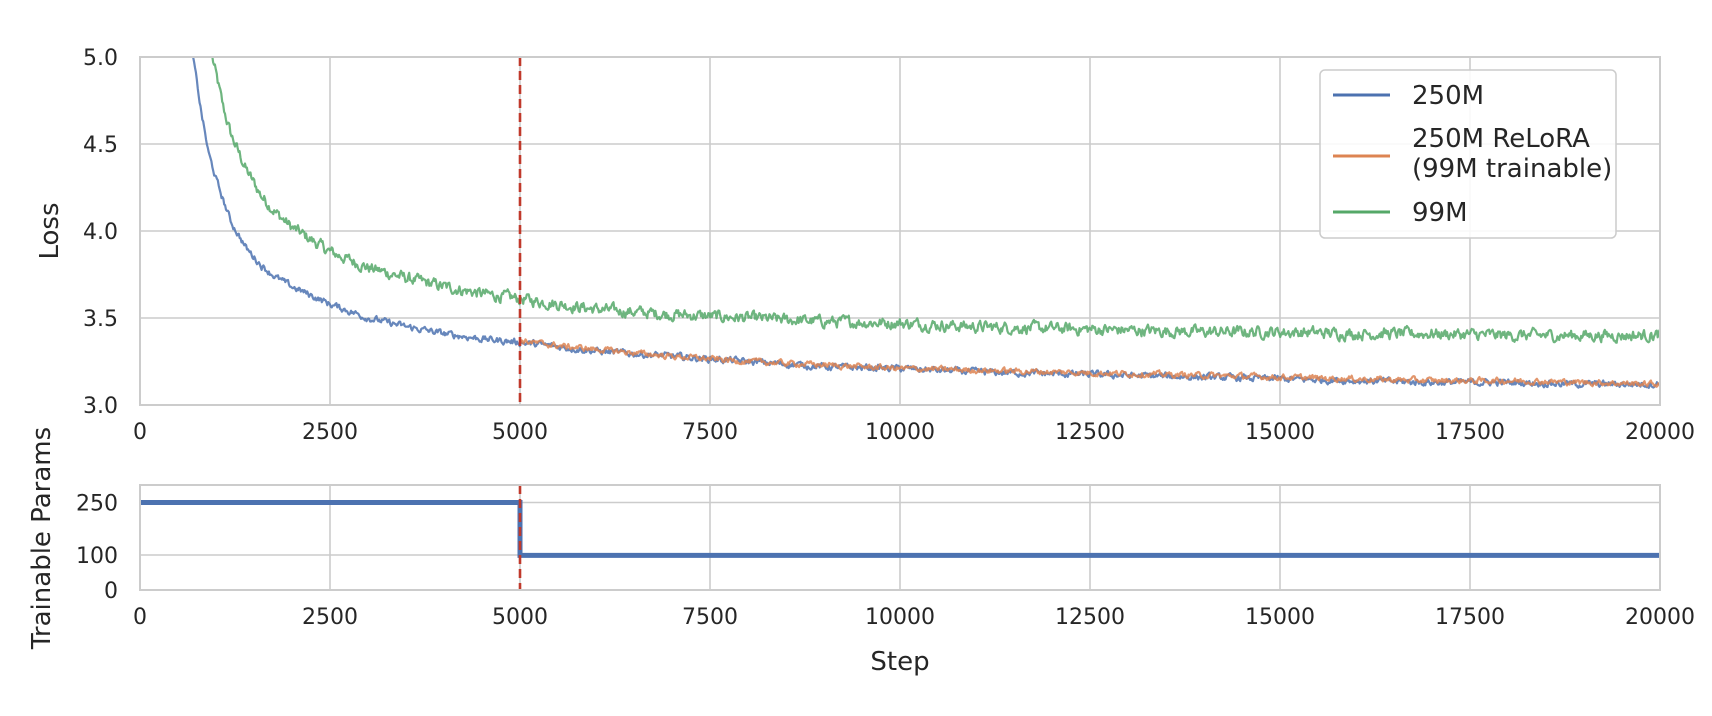 The image size is (1712, 716). What do you see at coordinates (1448, 96) in the screenshot?
I see `legend-label-250m: 250M` at bounding box center [1448, 96].